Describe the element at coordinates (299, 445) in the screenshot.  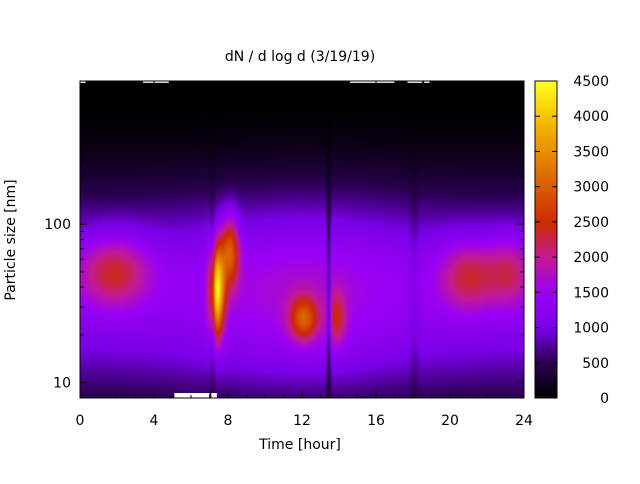
I see `x-axis-label: Time [hour]` at that location.